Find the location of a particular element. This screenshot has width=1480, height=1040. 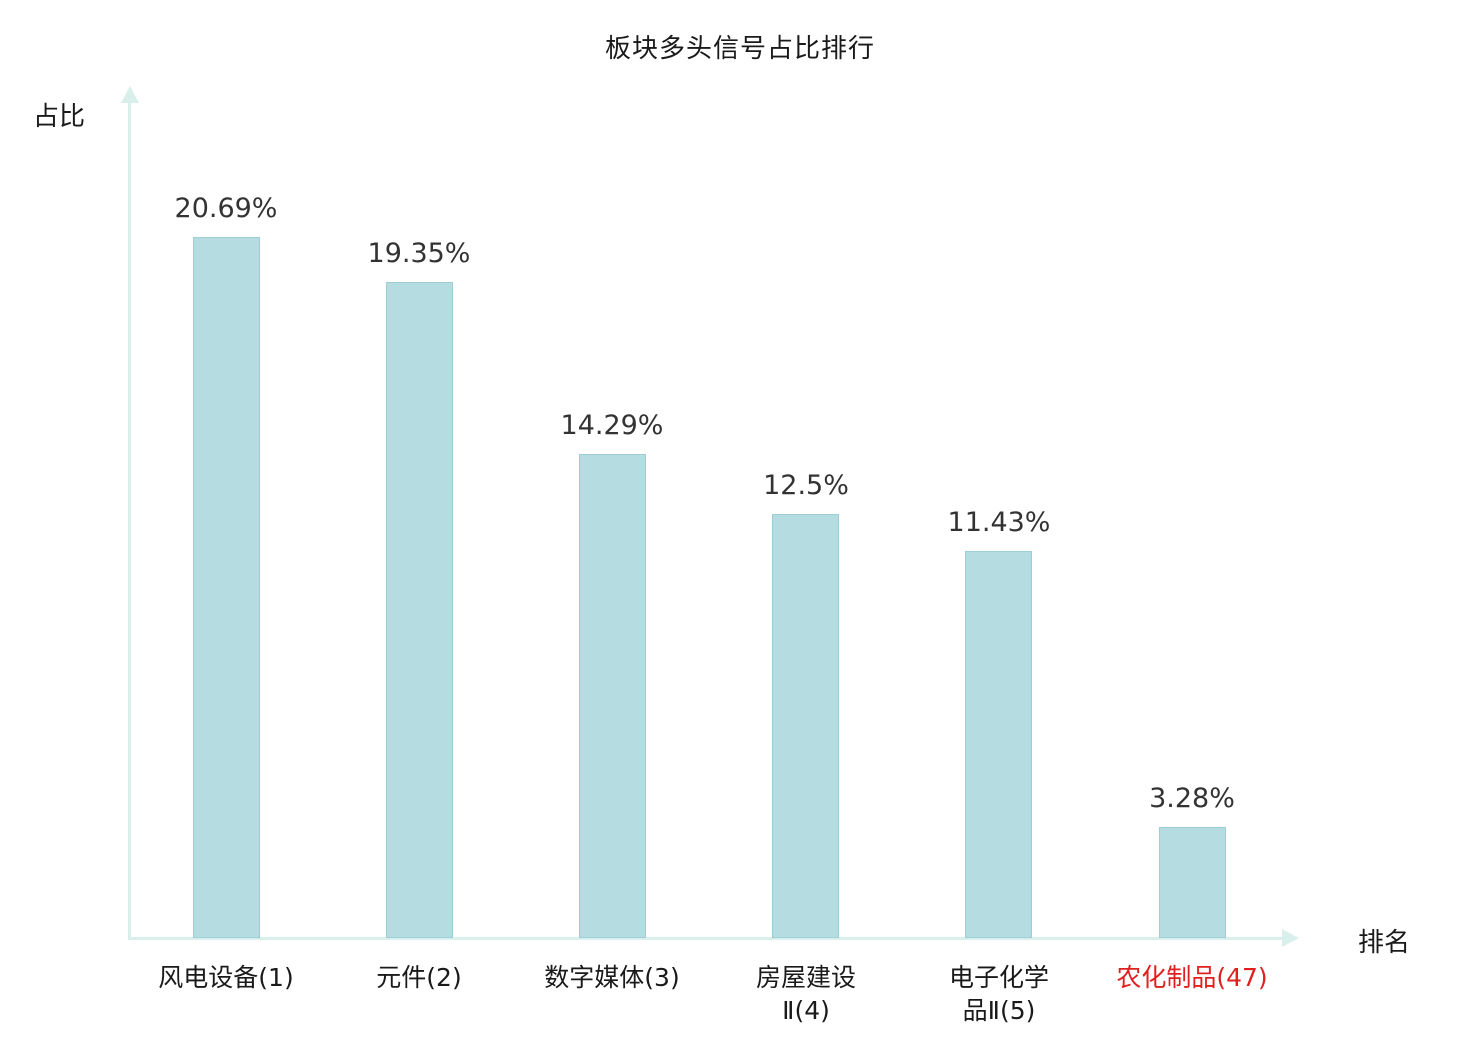

bar-value-label: 14.29% is located at coordinates (612, 425).